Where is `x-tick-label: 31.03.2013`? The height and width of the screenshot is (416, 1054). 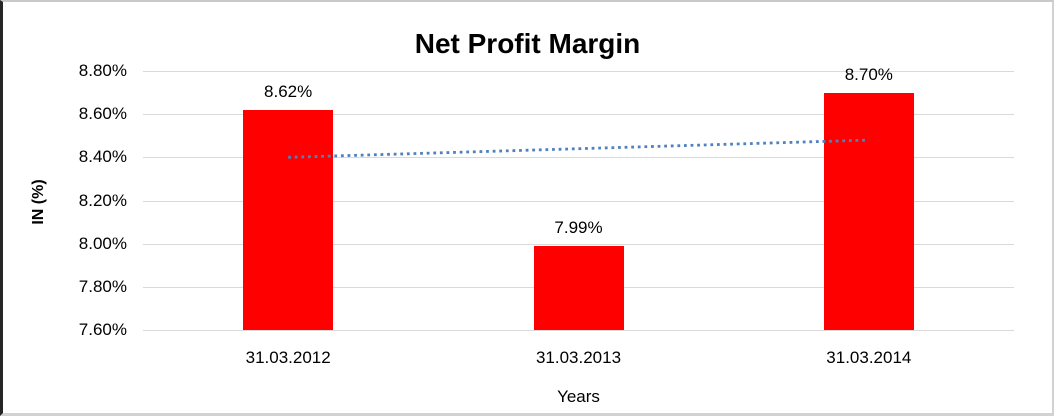 x-tick-label: 31.03.2013 is located at coordinates (578, 357).